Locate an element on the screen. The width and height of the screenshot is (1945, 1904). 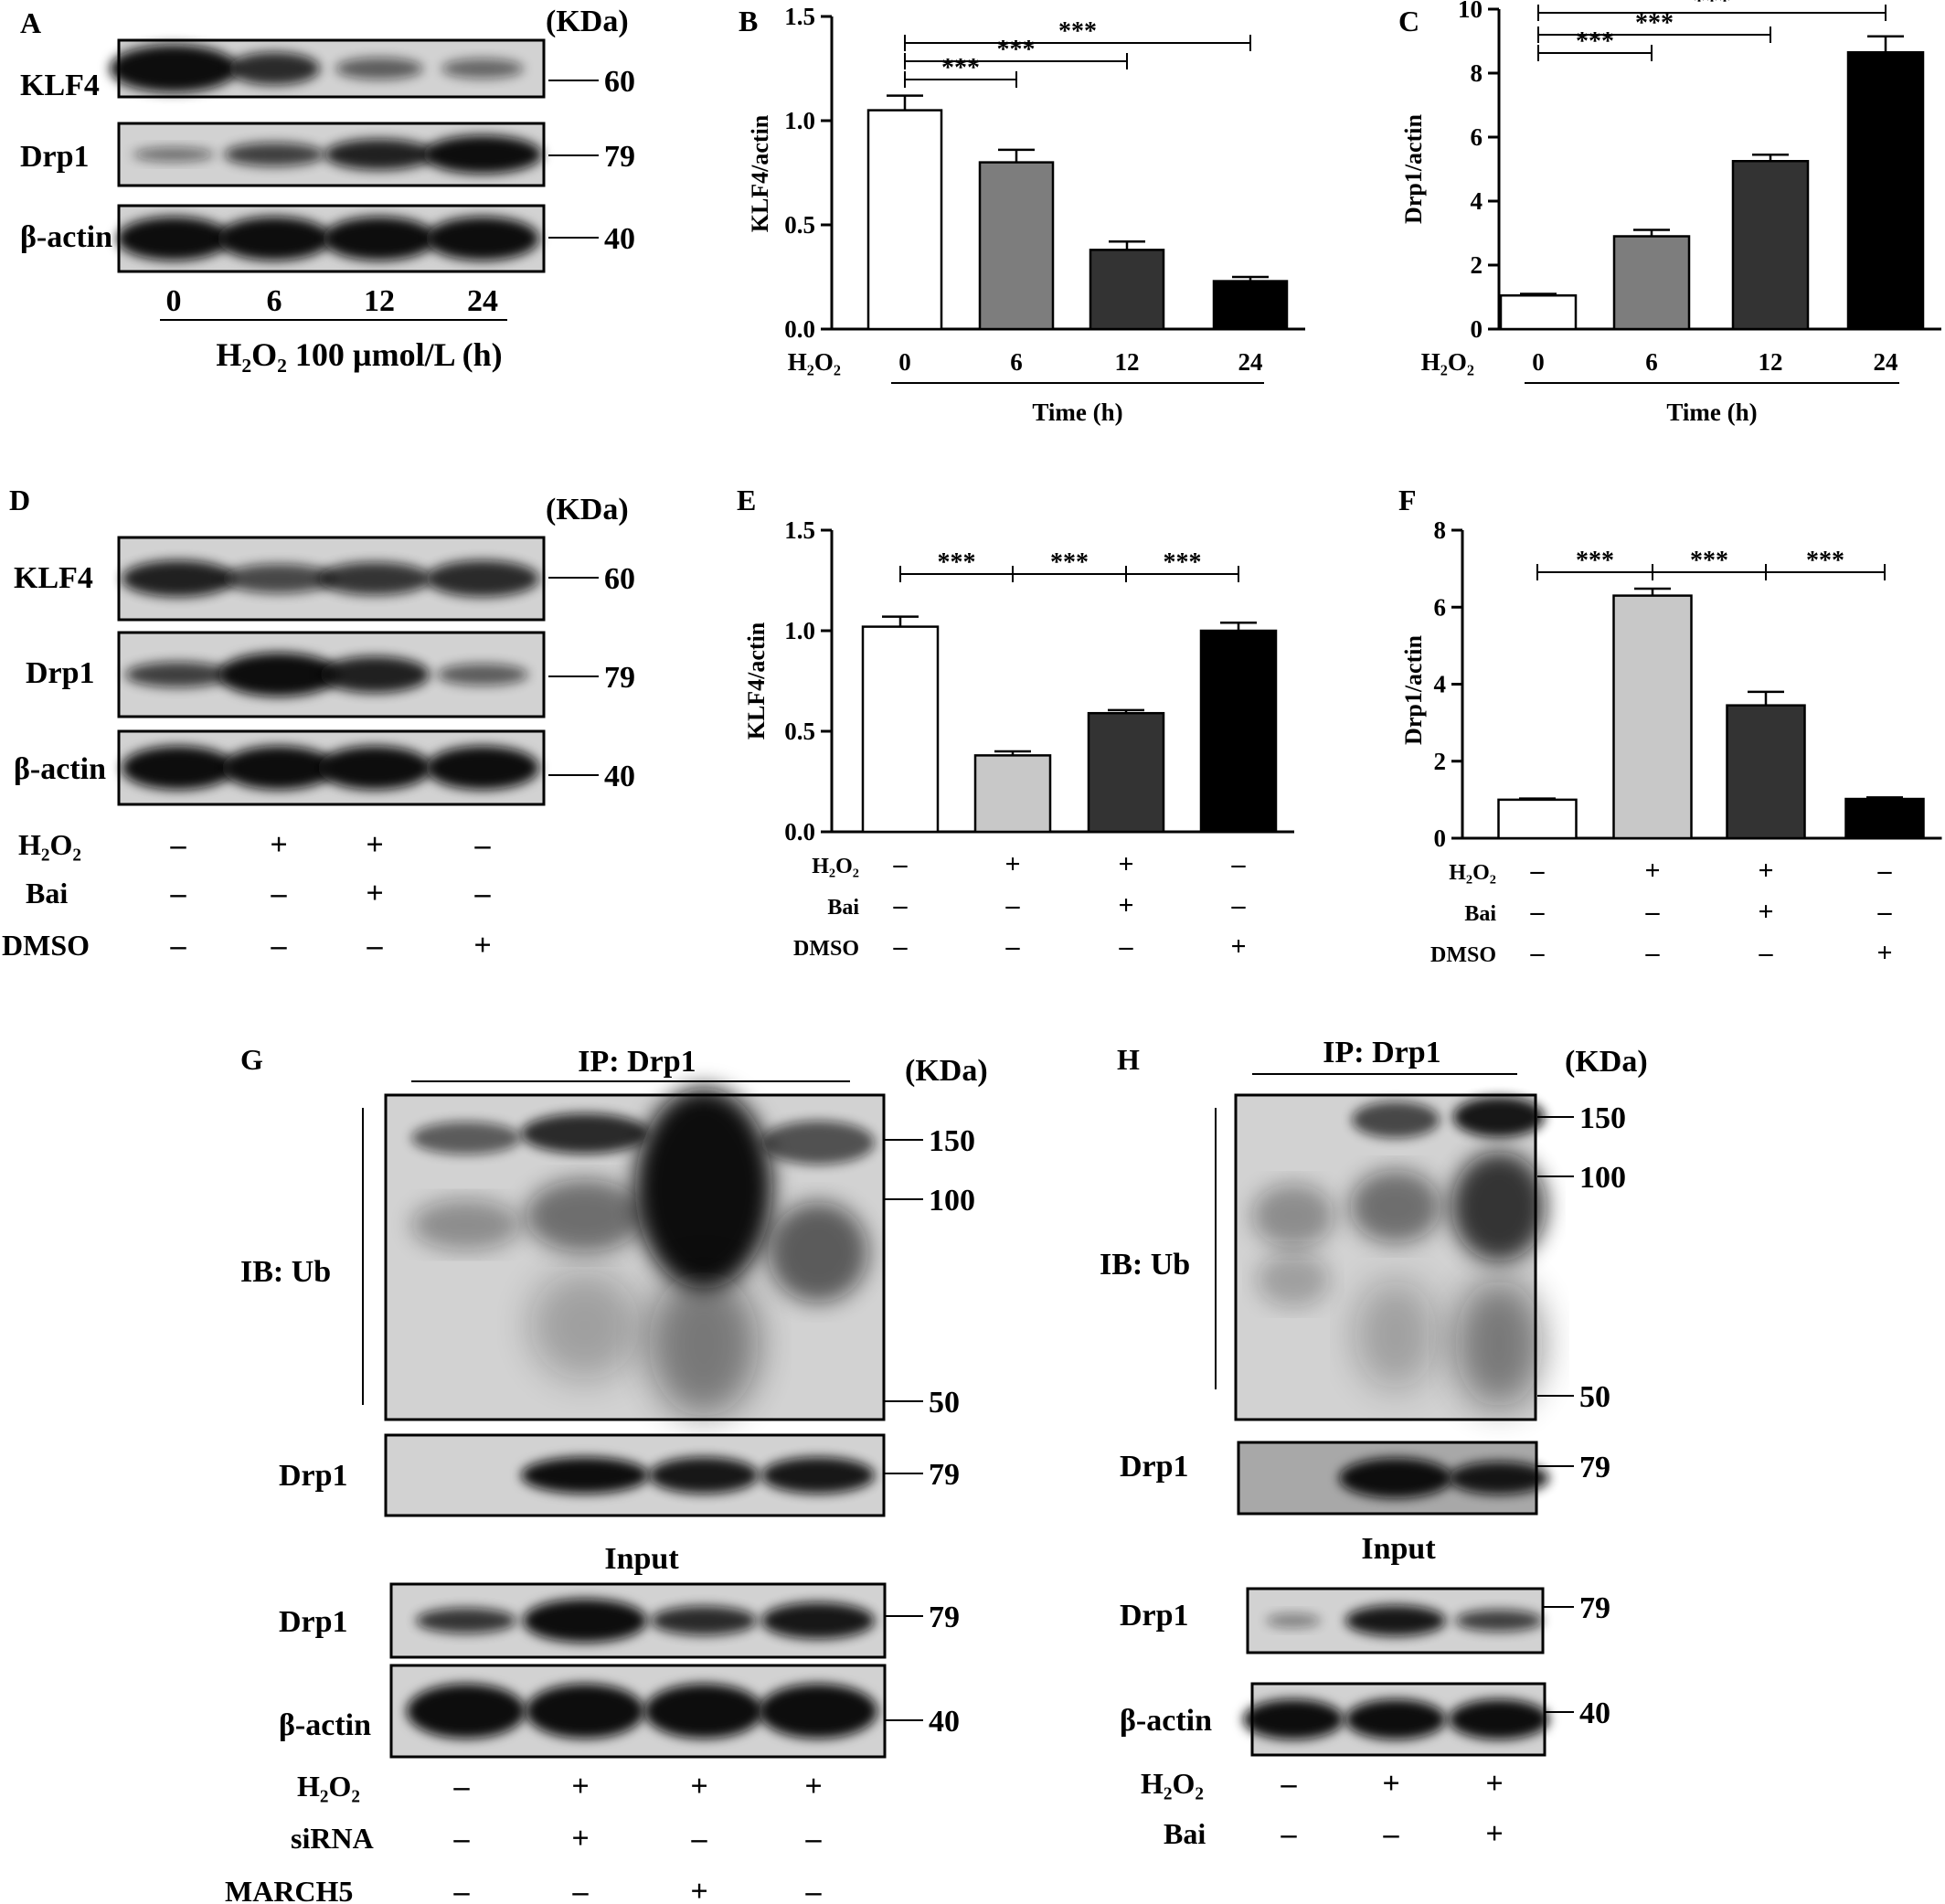
a-xlabel: H₂O₂ 100 µmol/L (h) is located at coordinates (359, 355).